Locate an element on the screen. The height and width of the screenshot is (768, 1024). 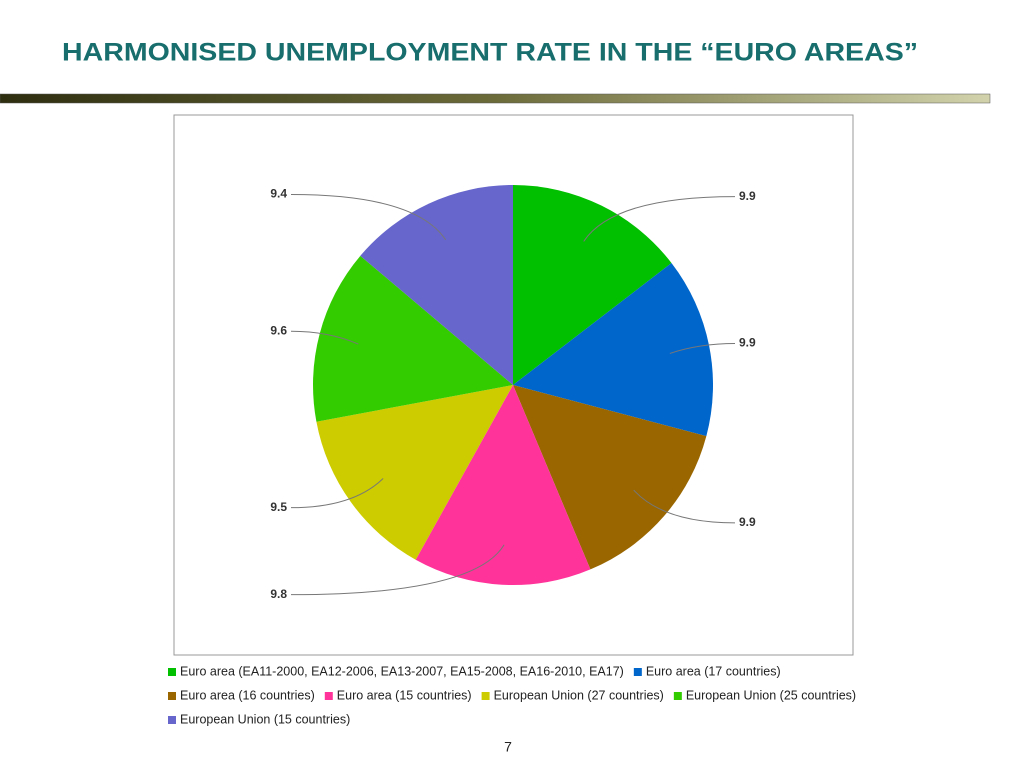
data-label: 9.5 is located at coordinates (278, 507).